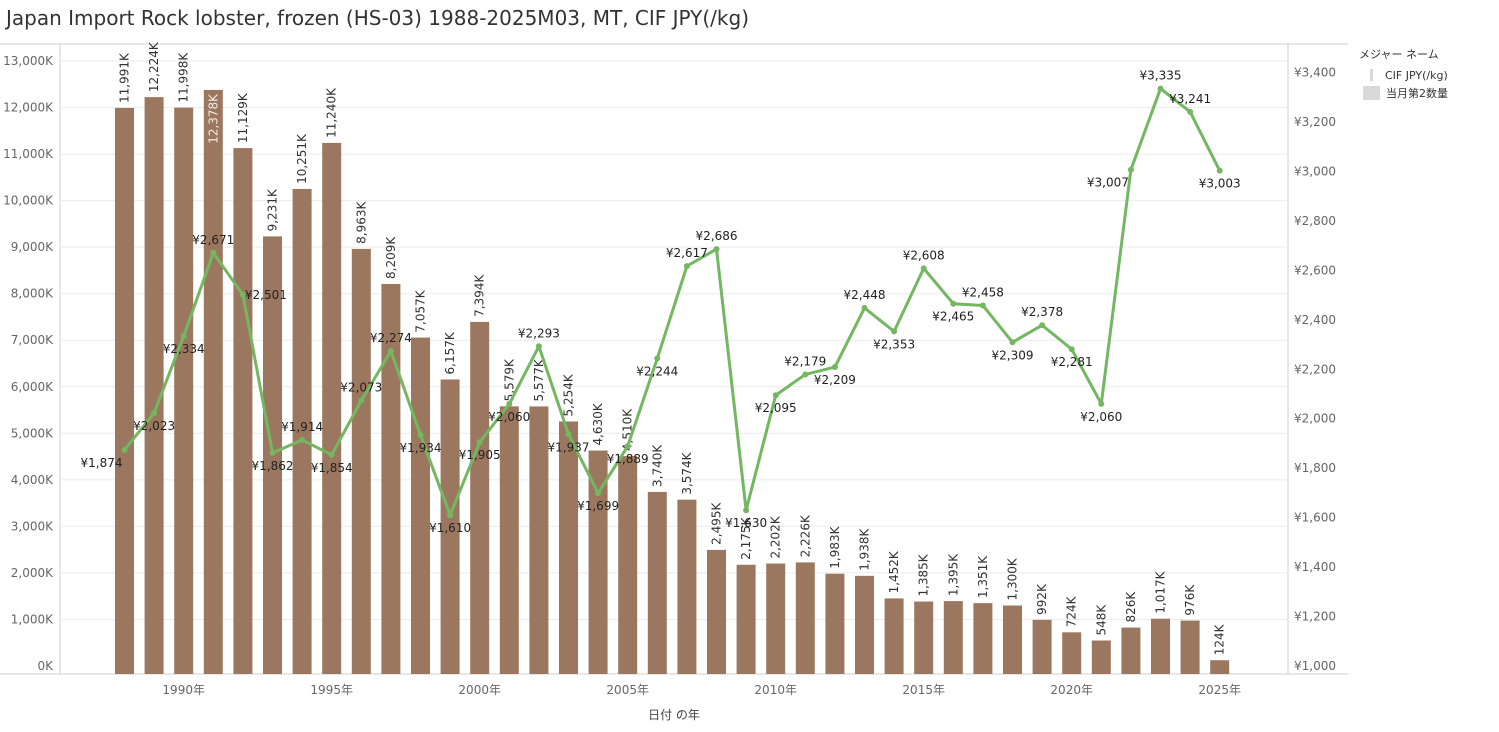 Image resolution: width=1499 pixels, height=732 pixels. Describe the element at coordinates (243, 117) in the screenshot. I see `bar-value-label: 11,129K` at that location.